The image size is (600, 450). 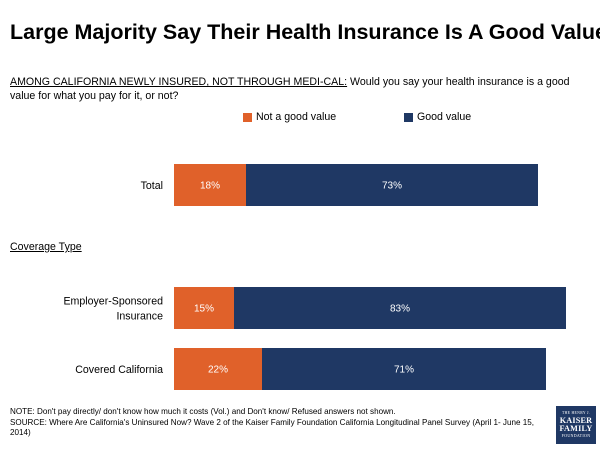 What do you see at coordinates (576, 428) in the screenshot?
I see `logo-family-text: FAMILY` at bounding box center [576, 428].